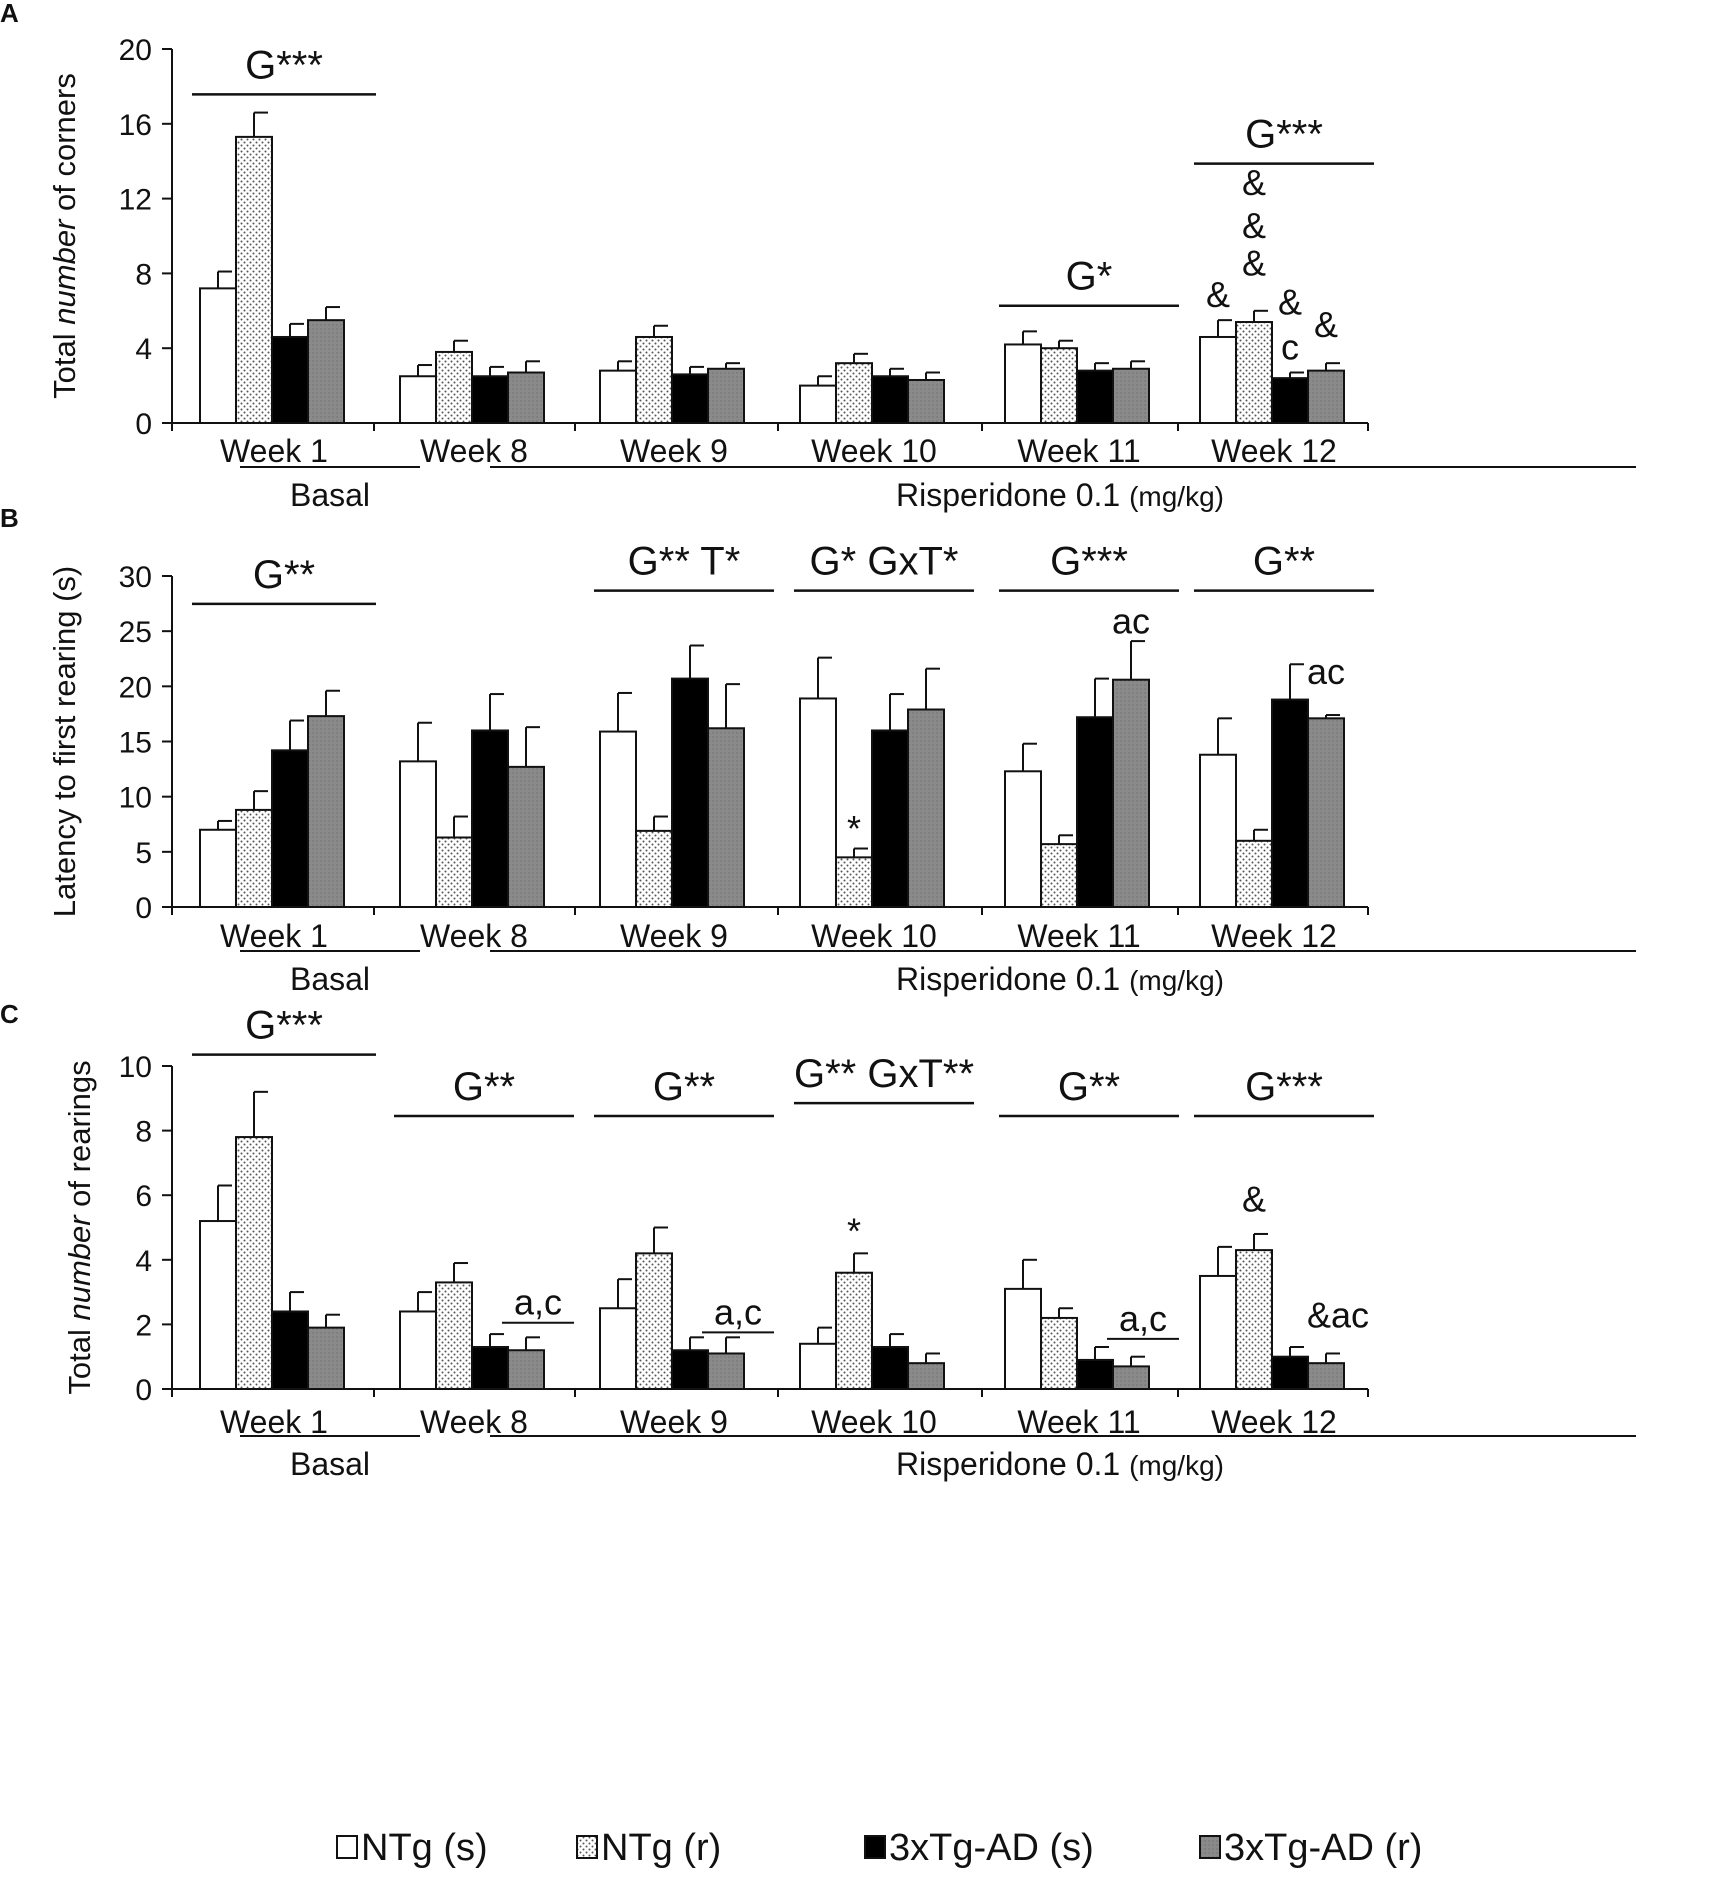 The width and height of the screenshot is (1713, 1901). What do you see at coordinates (135, 577) in the screenshot?
I see `y-tick-label: 30` at bounding box center [135, 577].